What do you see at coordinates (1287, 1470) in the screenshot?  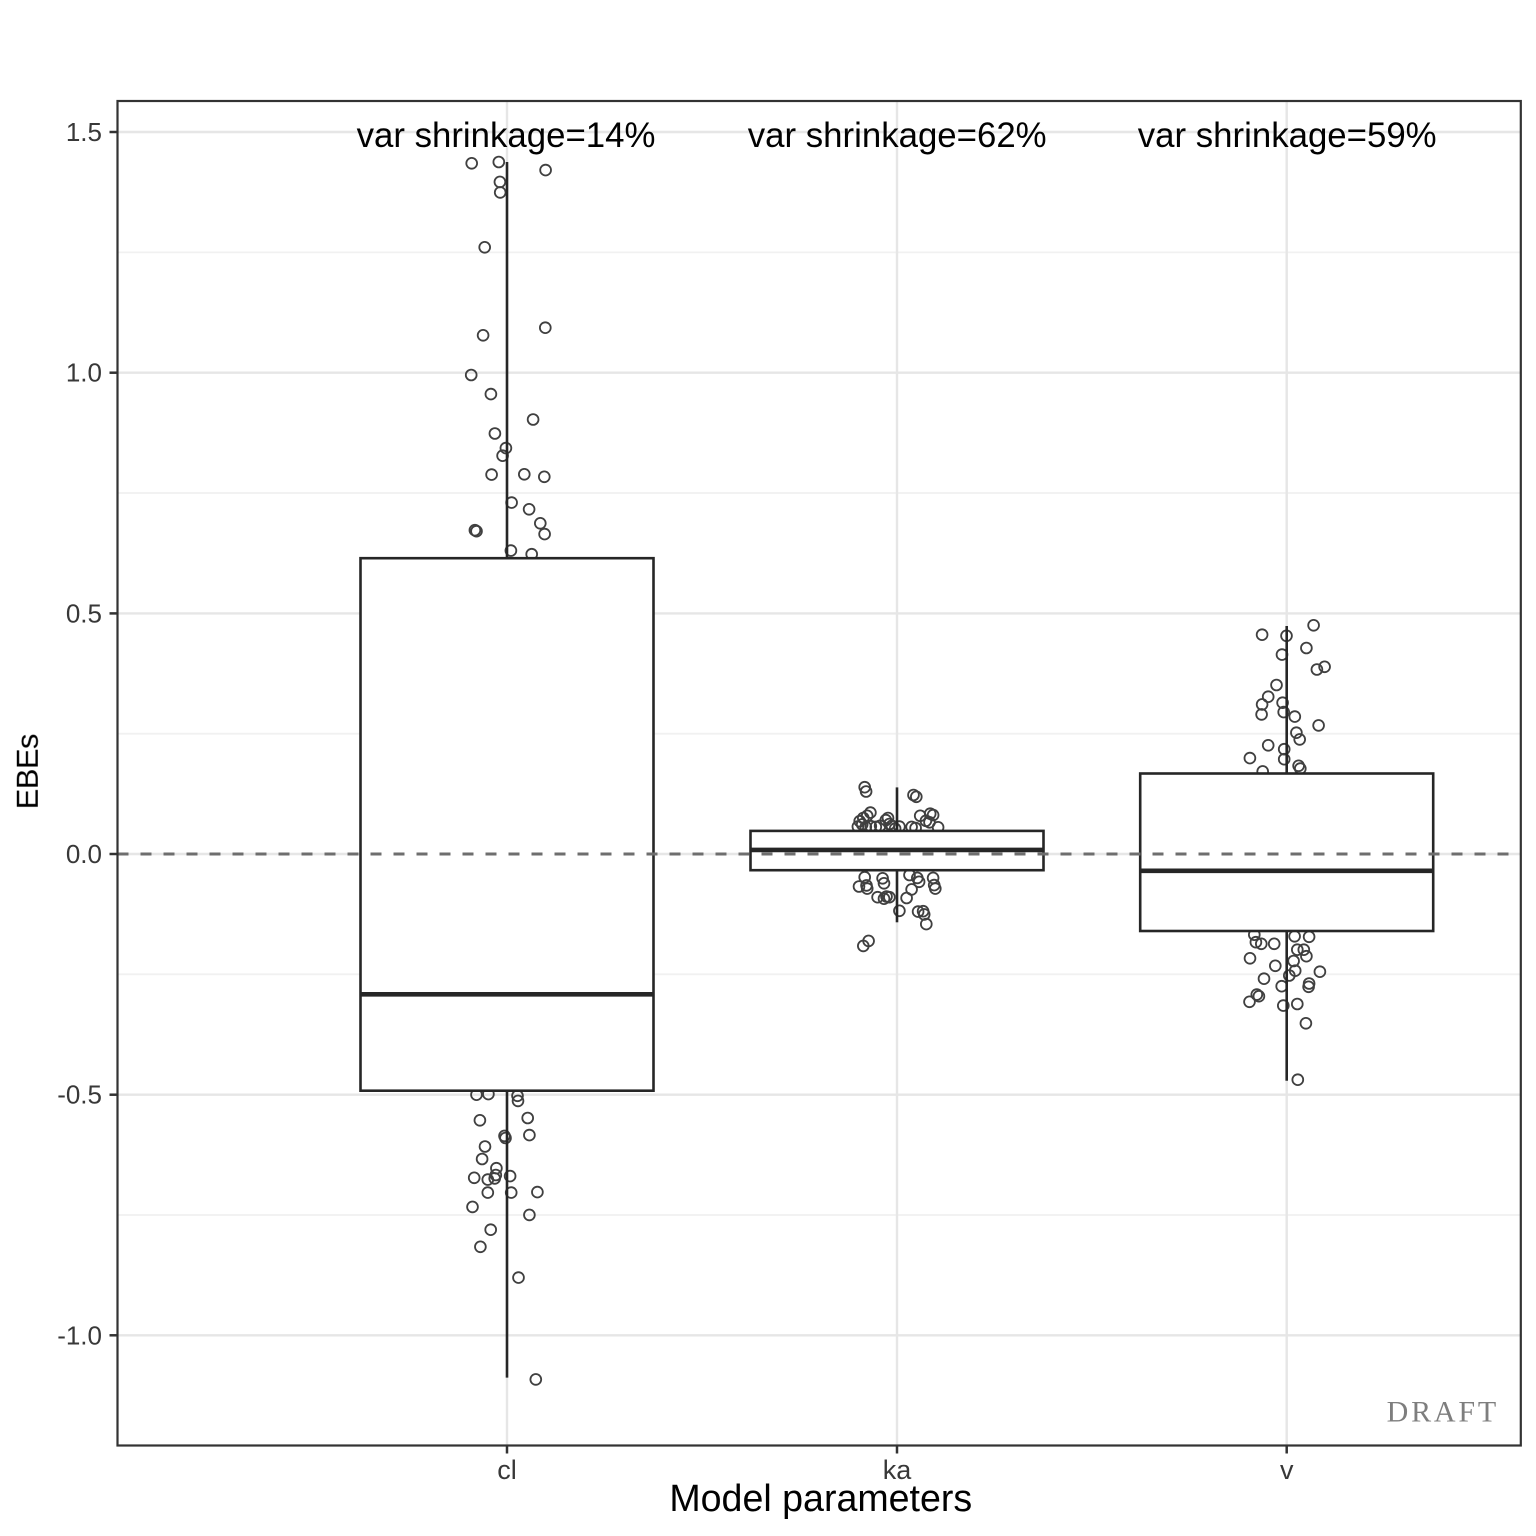 I see `svg-text: v` at bounding box center [1287, 1470].